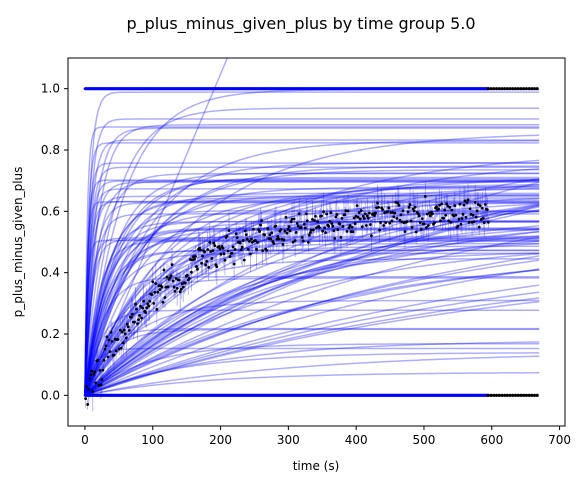  Describe the element at coordinates (316, 466) in the screenshot. I see `x-axis-label: time (s)` at that location.